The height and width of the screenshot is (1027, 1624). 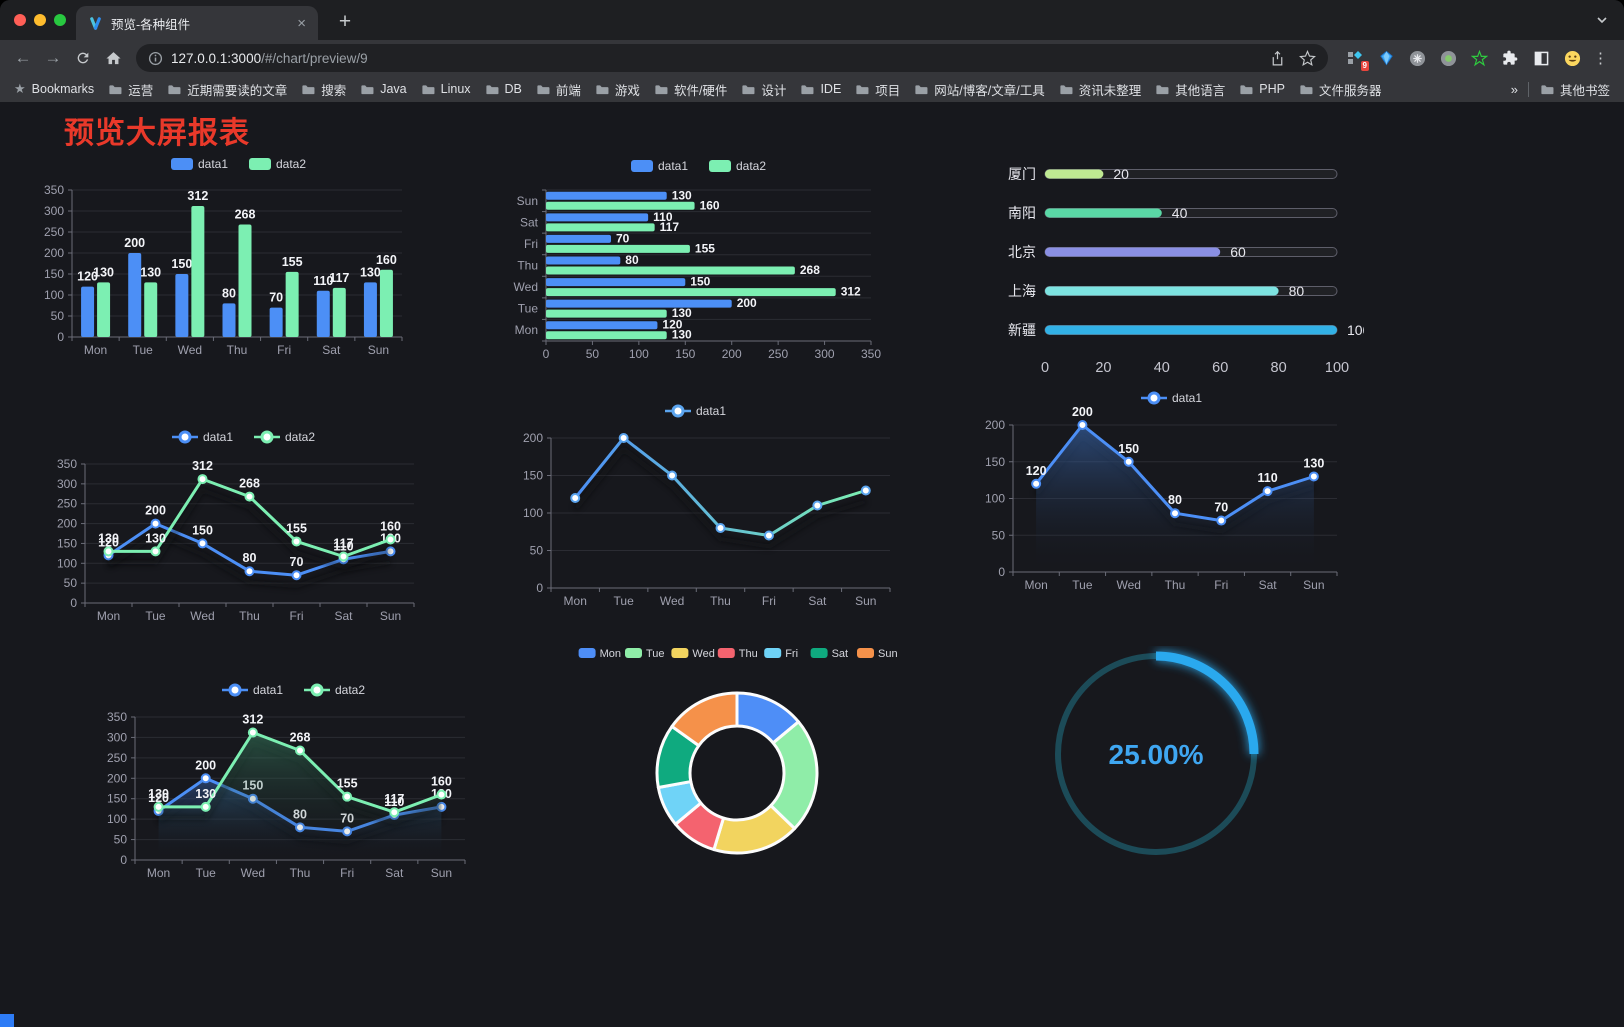 I want to click on browser-menu-button: ⋮, so click(x=1600, y=58).